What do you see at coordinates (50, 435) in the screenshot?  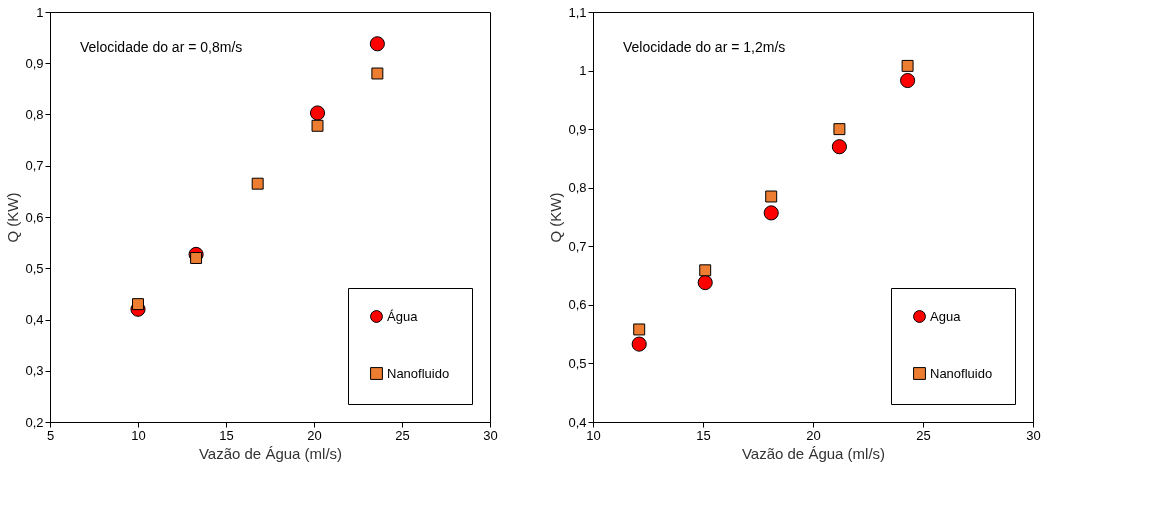 I see `x-tick-label: 5` at bounding box center [50, 435].